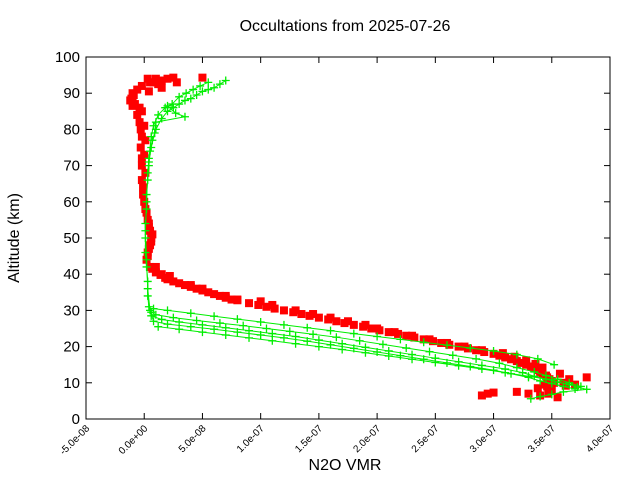  Describe the element at coordinates (67, 57) in the screenshot. I see `y-tick-label: 100` at that location.